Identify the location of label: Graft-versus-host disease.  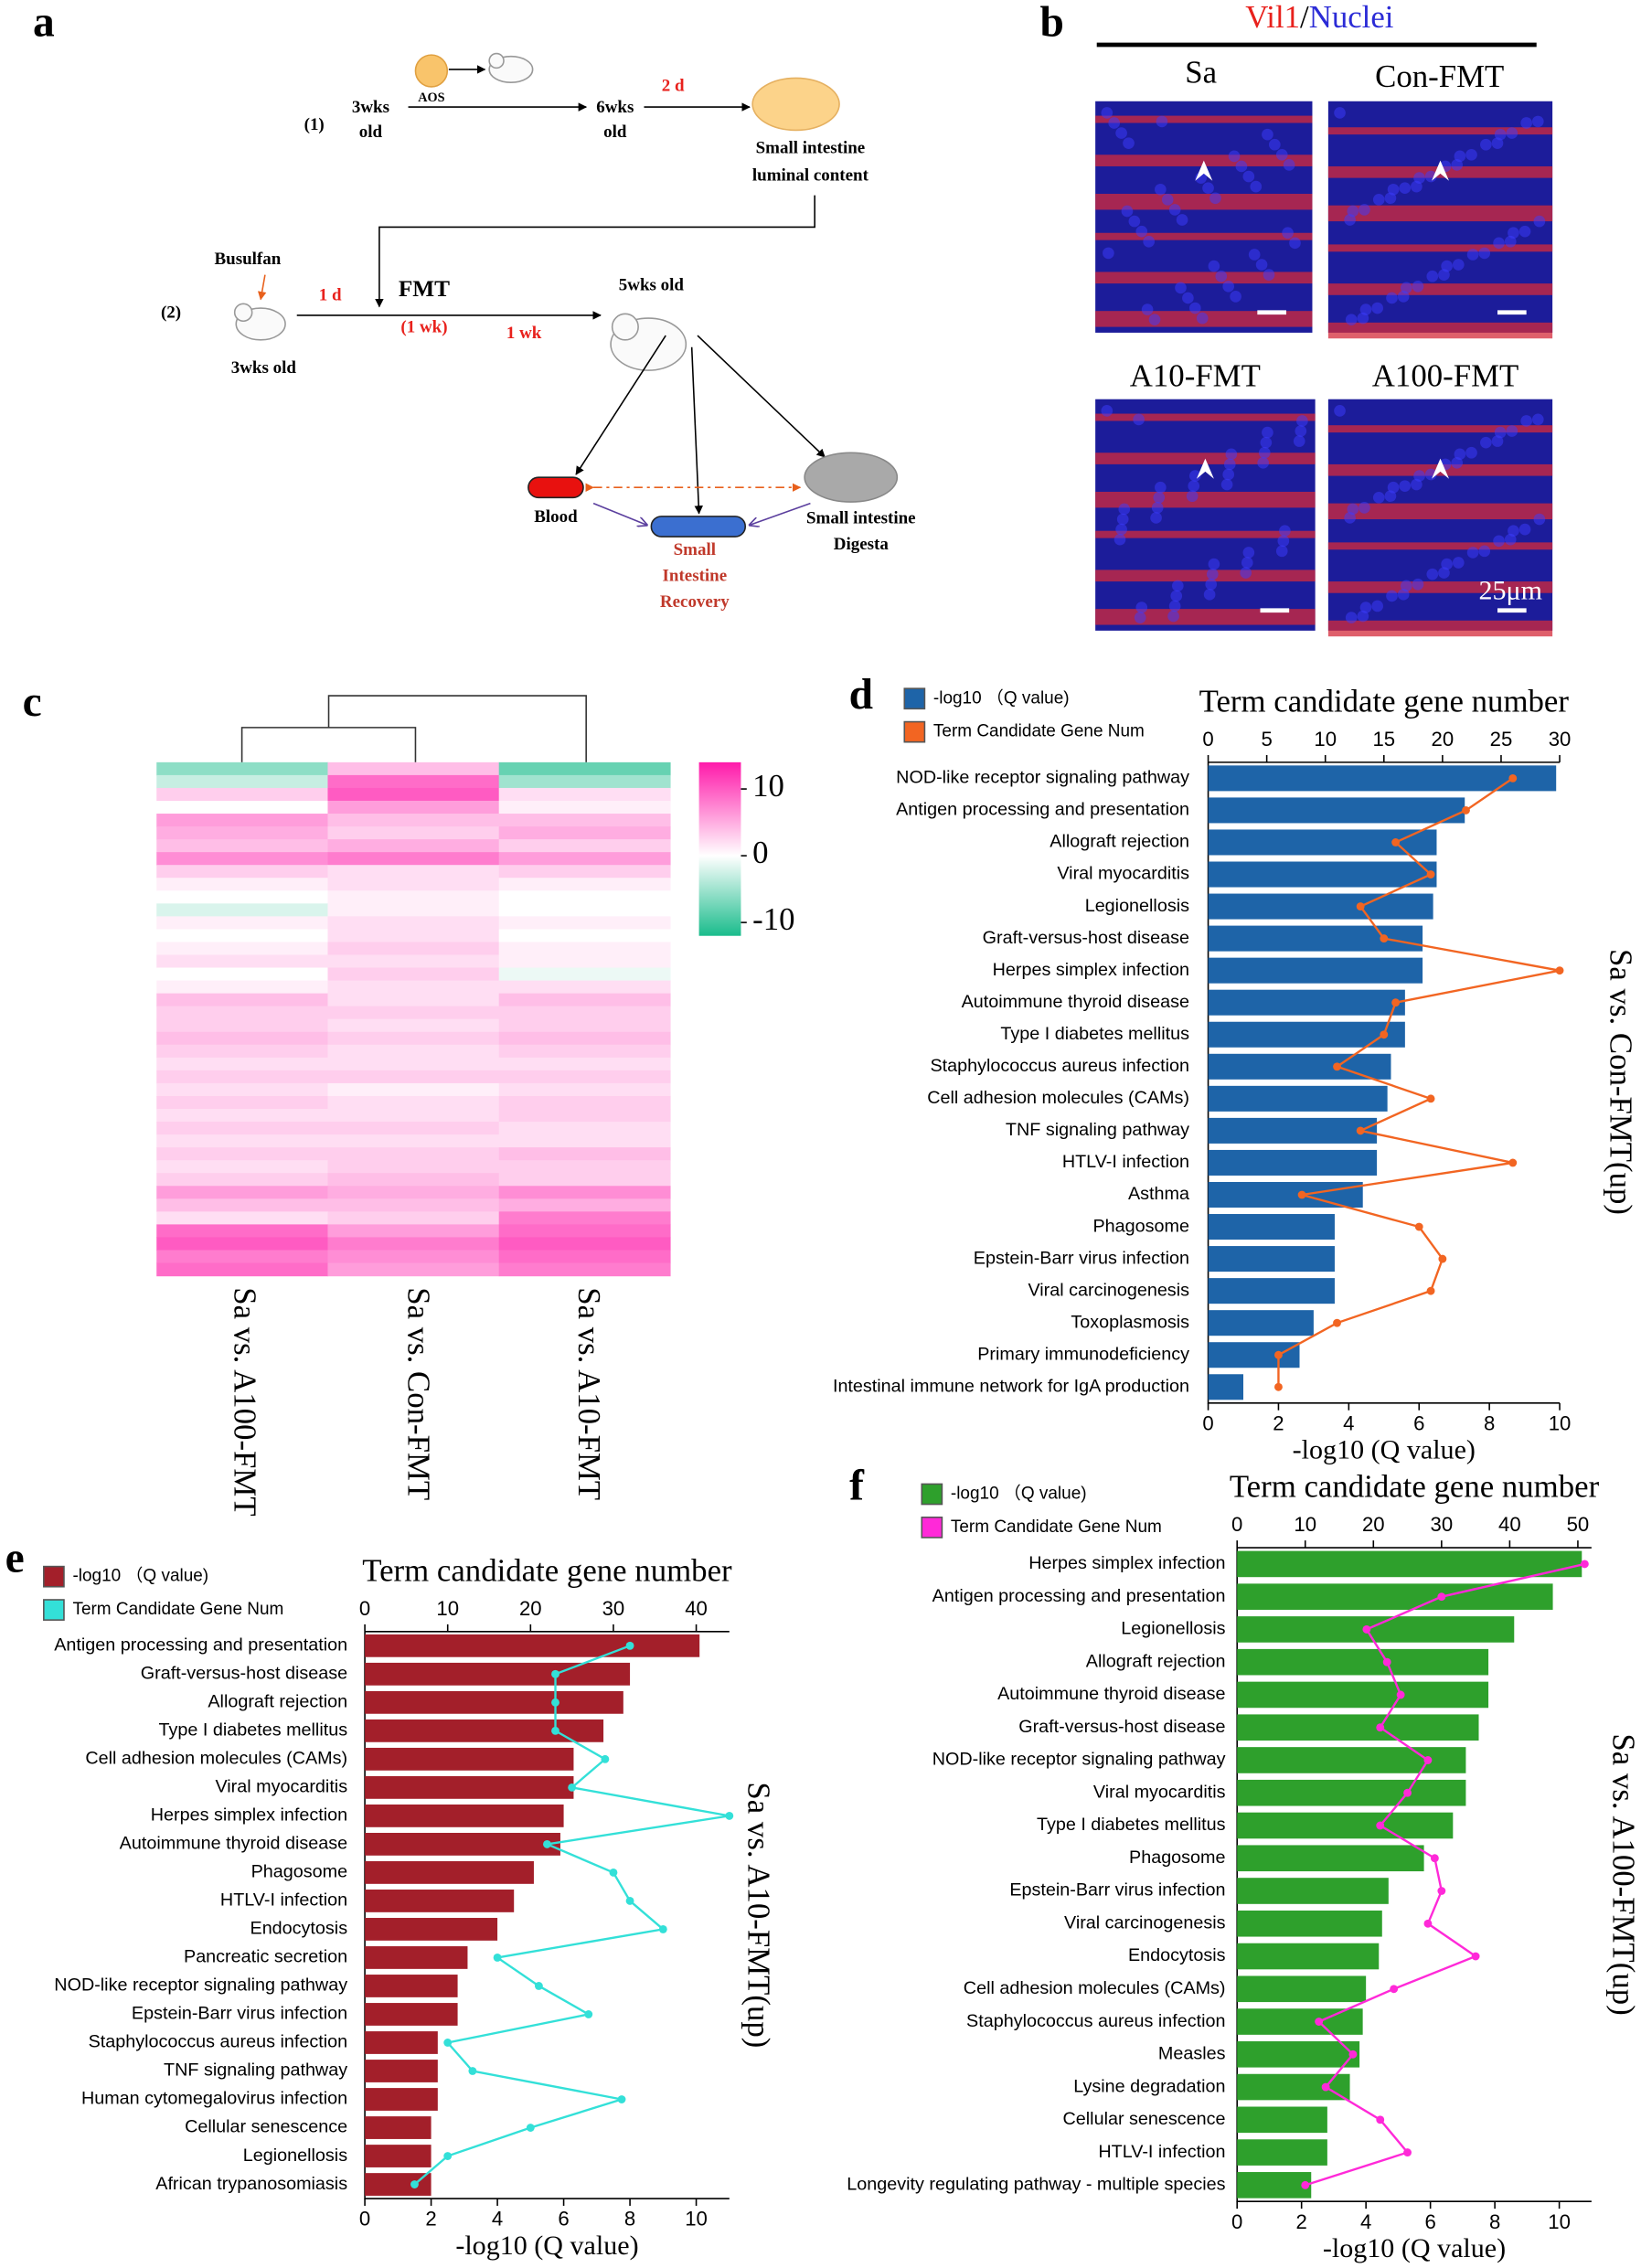
(1121, 1727).